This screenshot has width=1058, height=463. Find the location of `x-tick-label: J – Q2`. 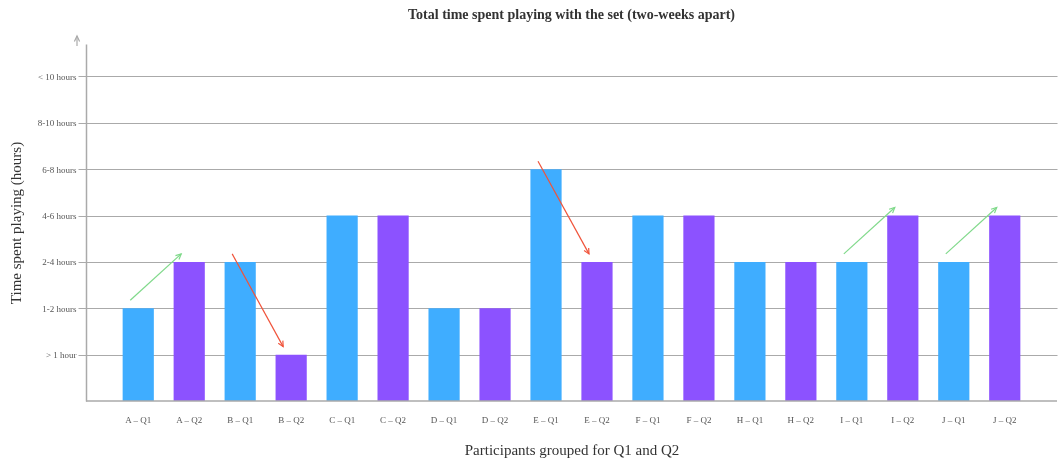

x-tick-label: J – Q2 is located at coordinates (1005, 419).